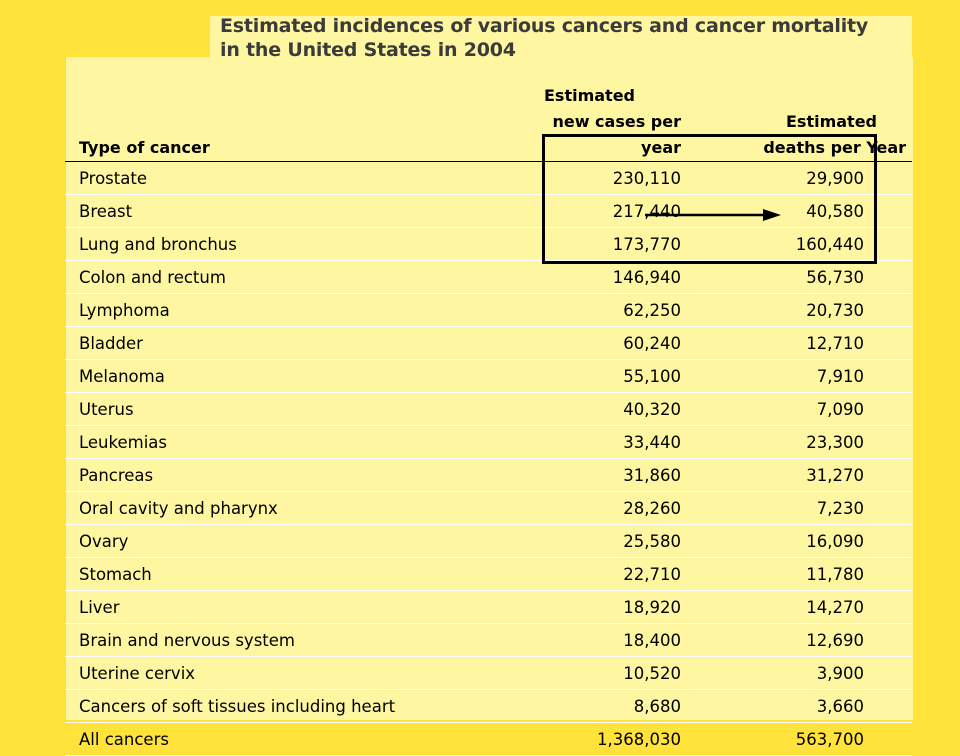 This screenshot has height=756, width=960. Describe the element at coordinates (796, 310) in the screenshot. I see `deaths-cell: 20,730` at that location.